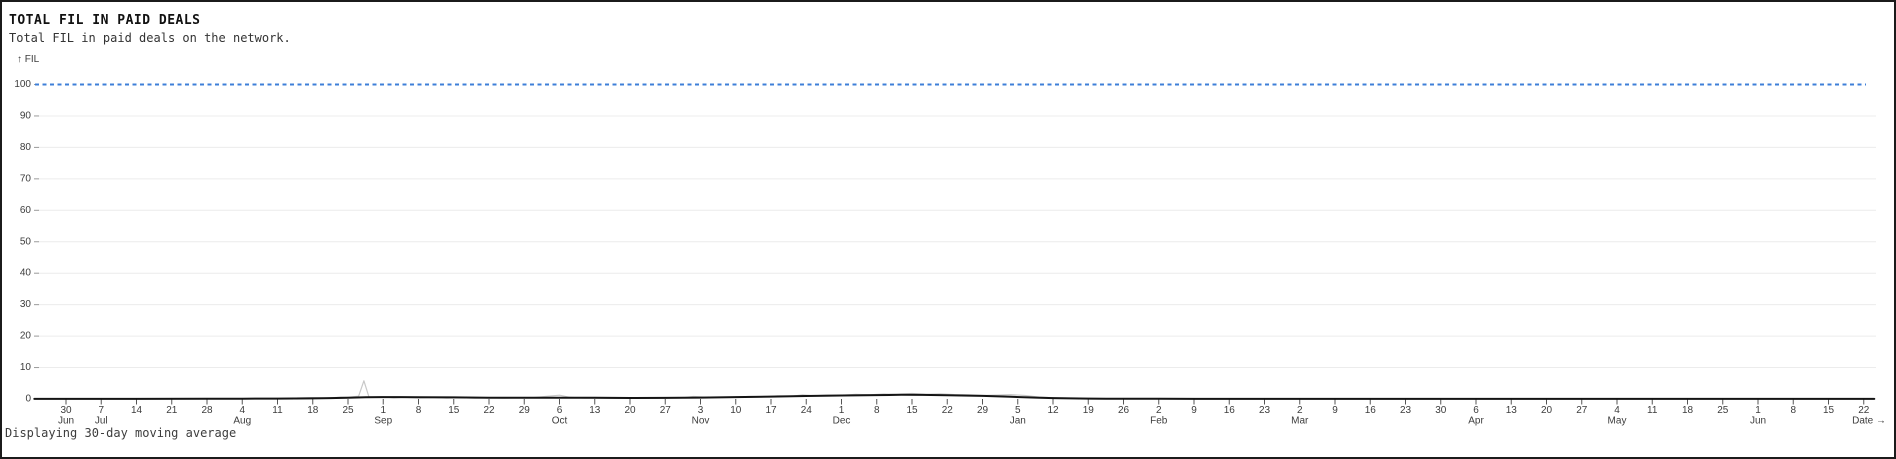  I want to click on x-tick-day: 5, so click(1018, 410).